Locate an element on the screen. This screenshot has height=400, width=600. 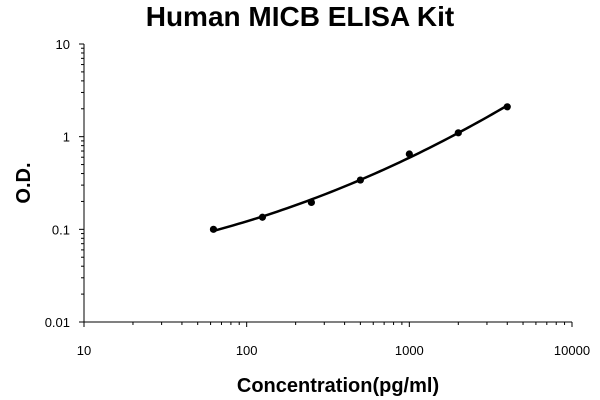
x-axis-title: Concentration(pg/ml) is located at coordinates (338, 386).